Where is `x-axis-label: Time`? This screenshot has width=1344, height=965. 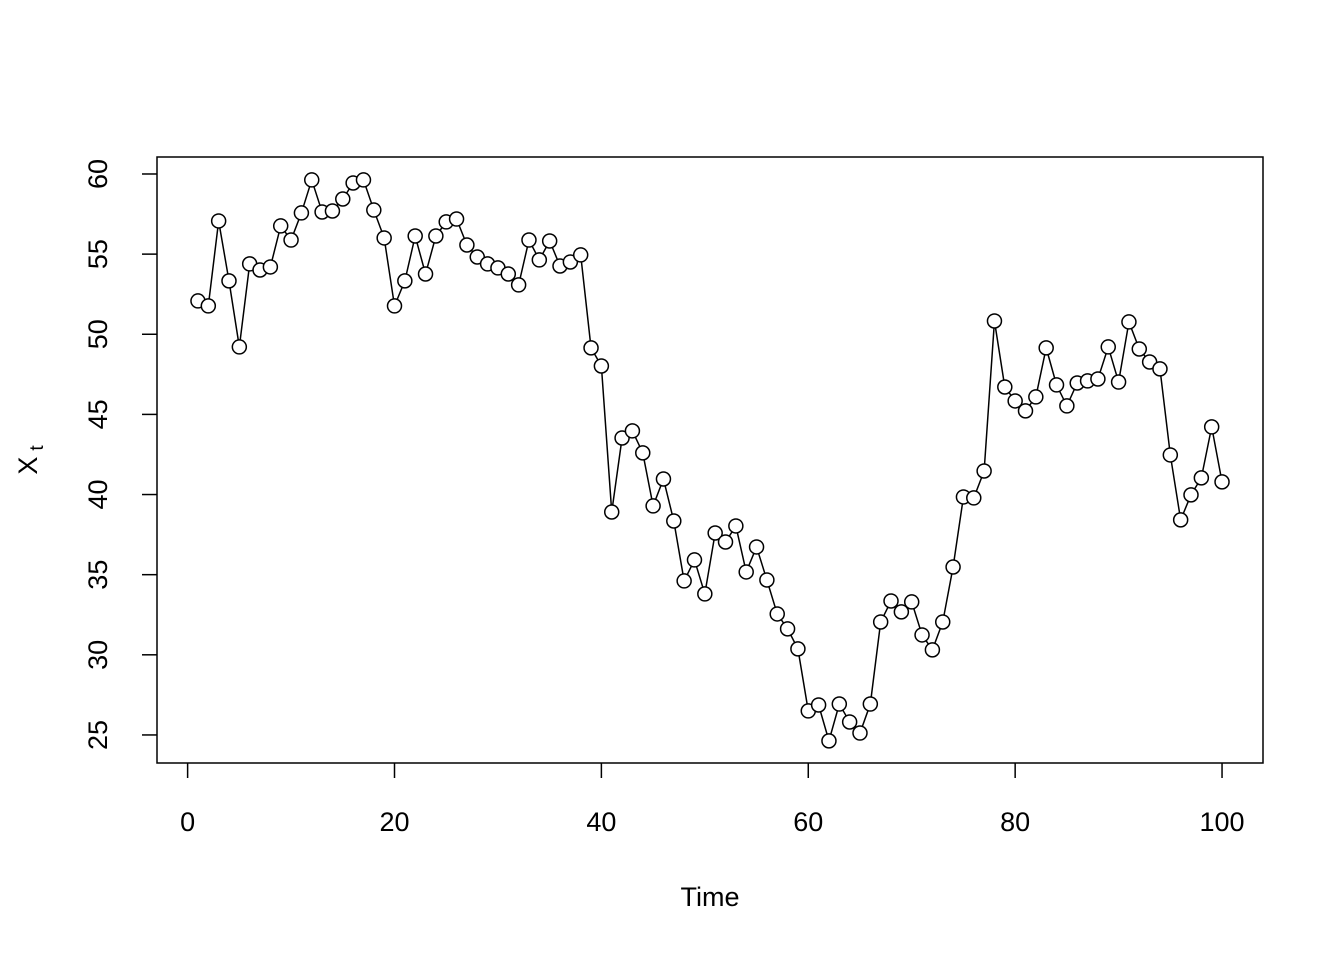 x-axis-label: Time is located at coordinates (710, 897).